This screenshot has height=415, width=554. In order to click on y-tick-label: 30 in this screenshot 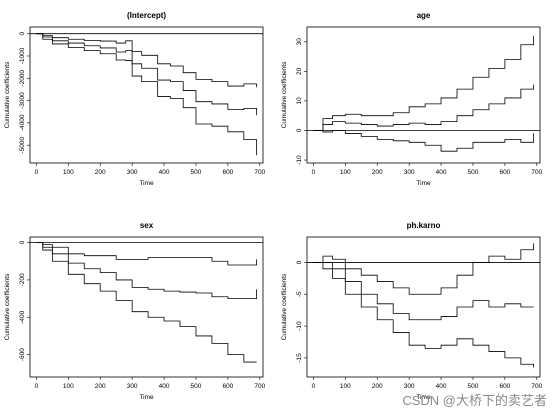, I will do `click(299, 42)`.